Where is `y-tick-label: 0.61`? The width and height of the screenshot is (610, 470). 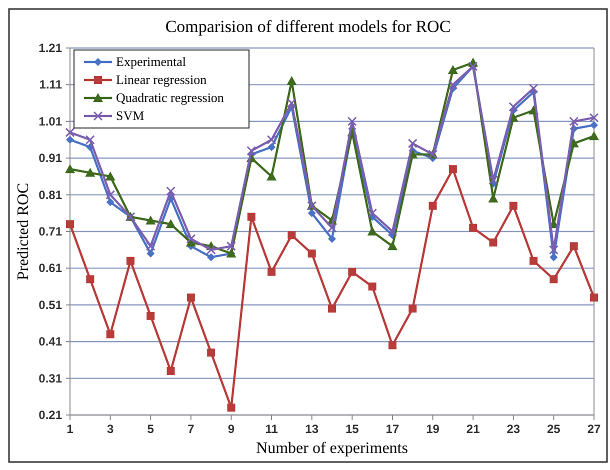
y-tick-label: 0.61 is located at coordinates (50, 268).